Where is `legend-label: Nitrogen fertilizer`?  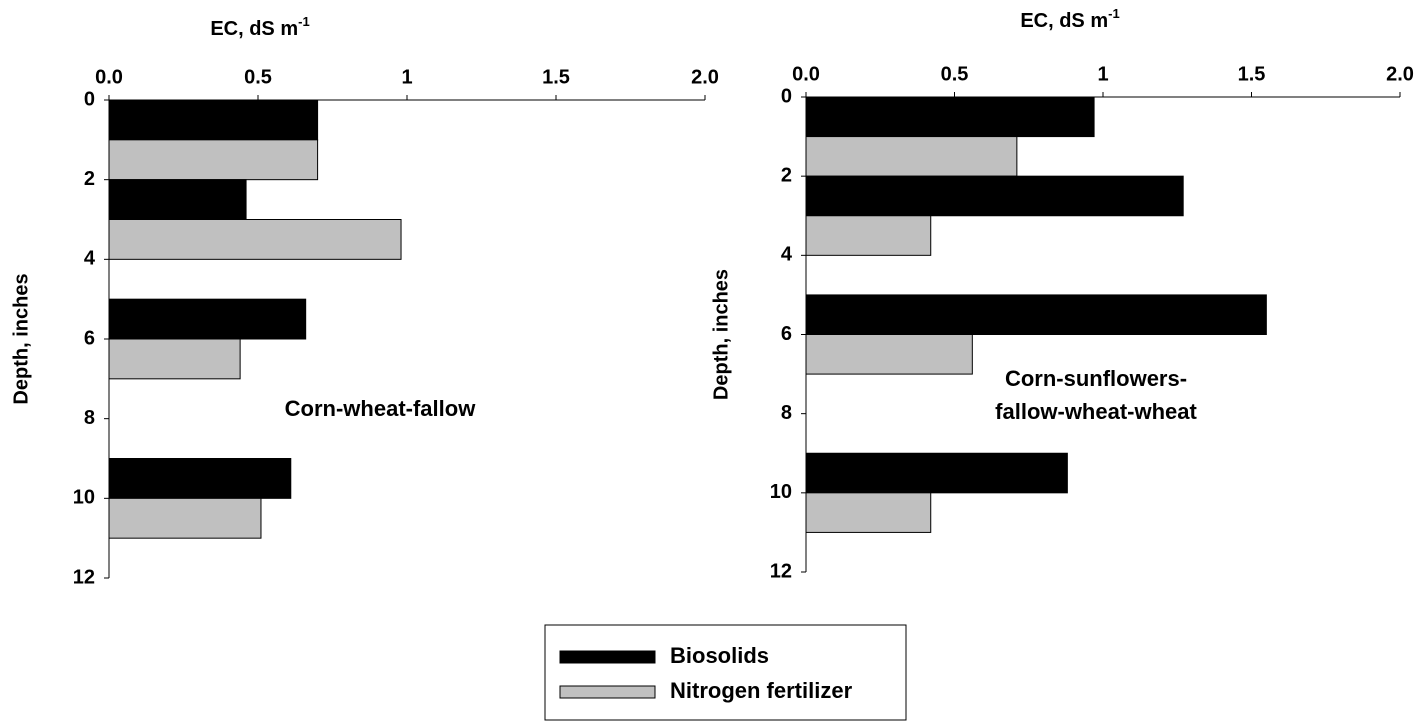
legend-label: Nitrogen fertilizer is located at coordinates (761, 690).